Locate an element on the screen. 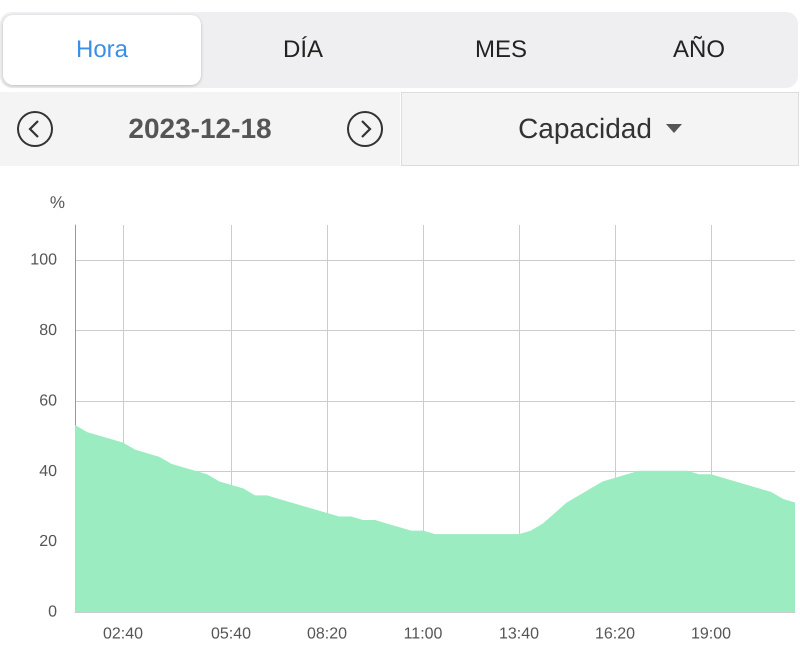 This screenshot has height=670, width=800. y-tick-label: 40 is located at coordinates (48, 471).